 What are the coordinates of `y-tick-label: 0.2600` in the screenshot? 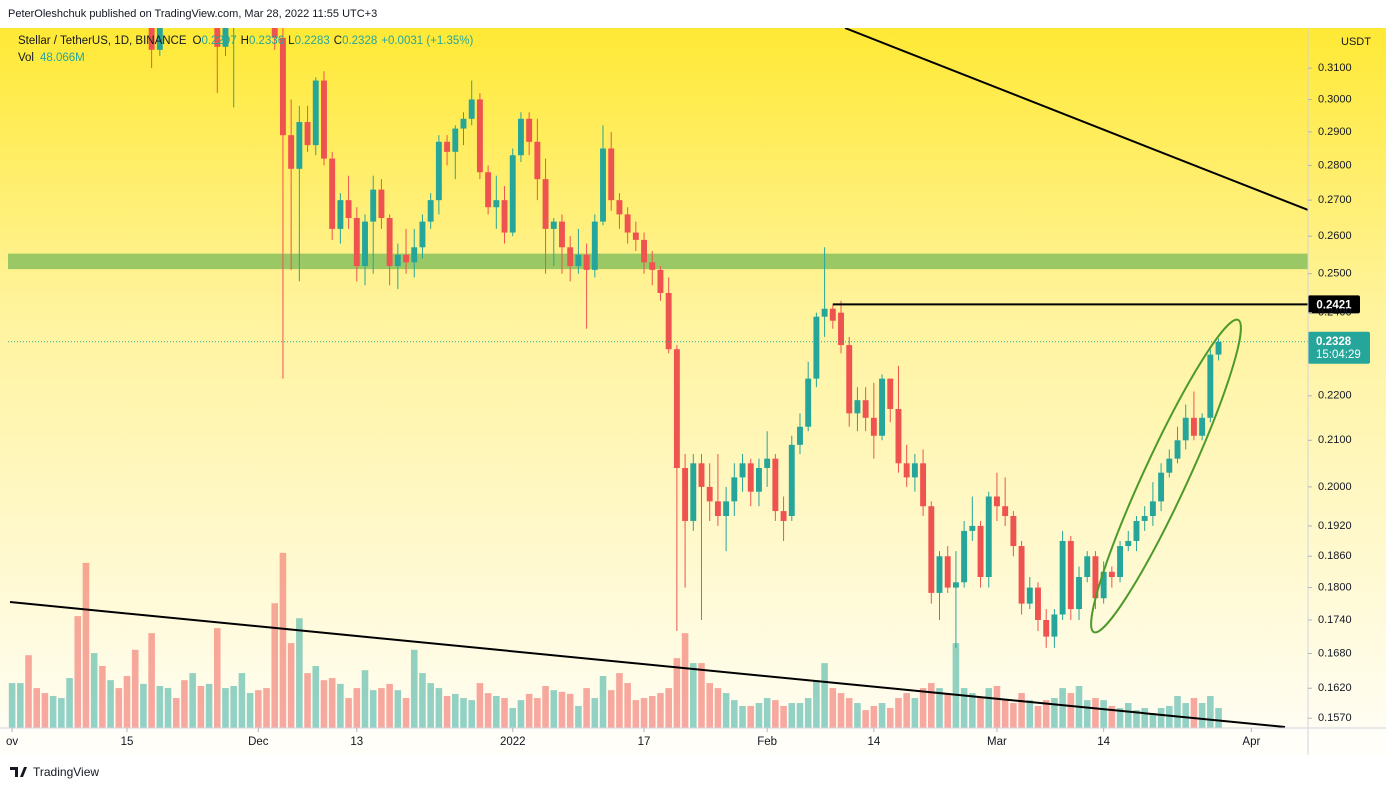 It's located at (1335, 236).